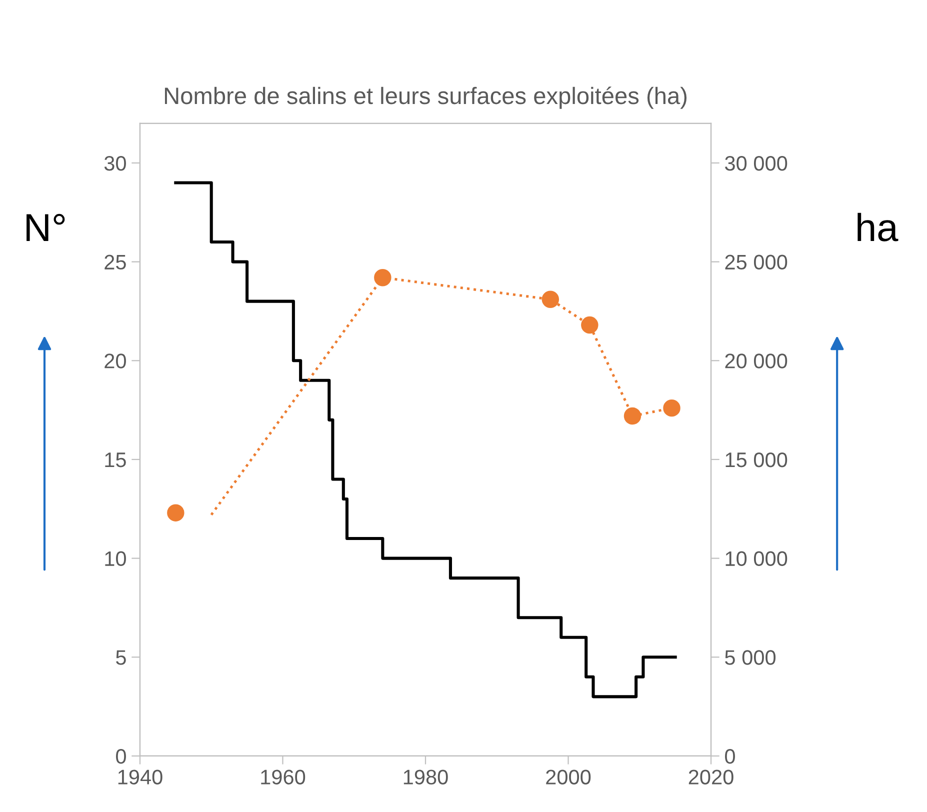  I want to click on y-tick-label: 25, so click(115, 262).